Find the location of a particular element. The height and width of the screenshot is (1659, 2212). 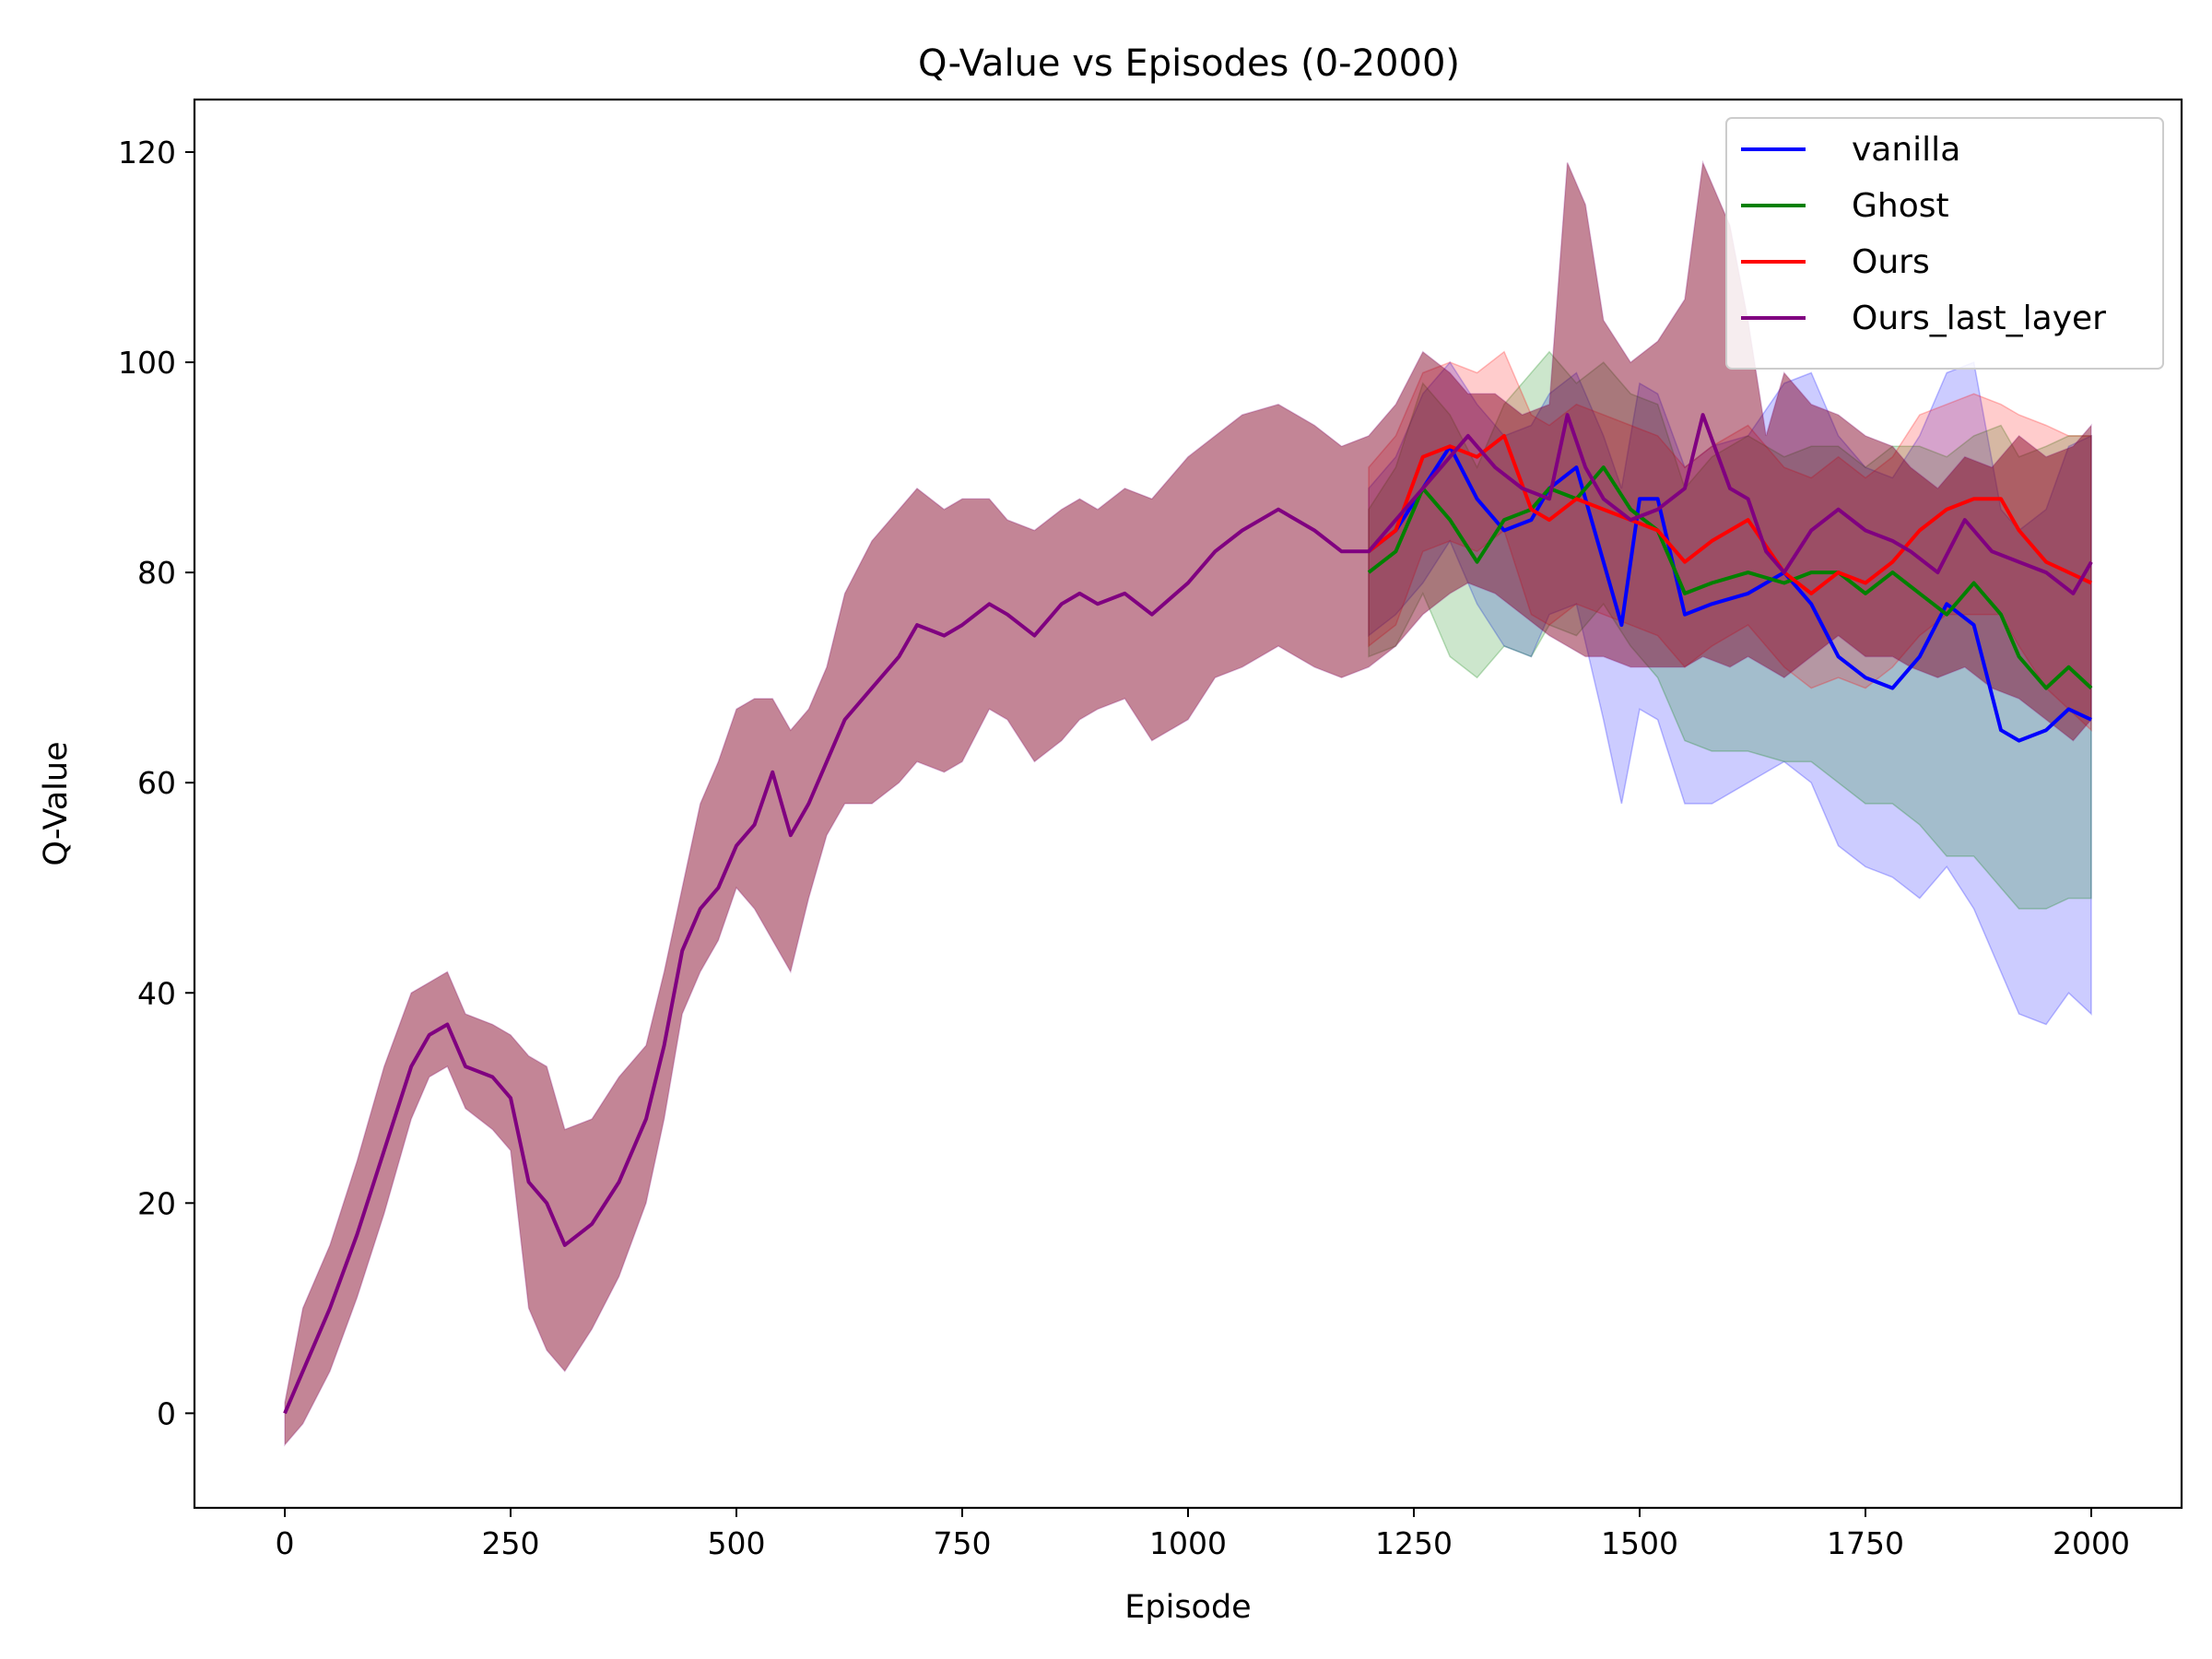

legend: vanilla Ghost Ours Ours_last_layer is located at coordinates (1944, 243).